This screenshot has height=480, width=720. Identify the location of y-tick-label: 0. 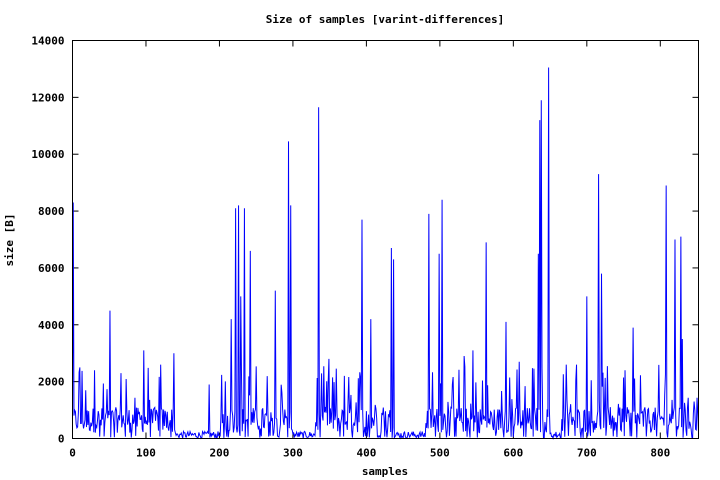
(61, 439).